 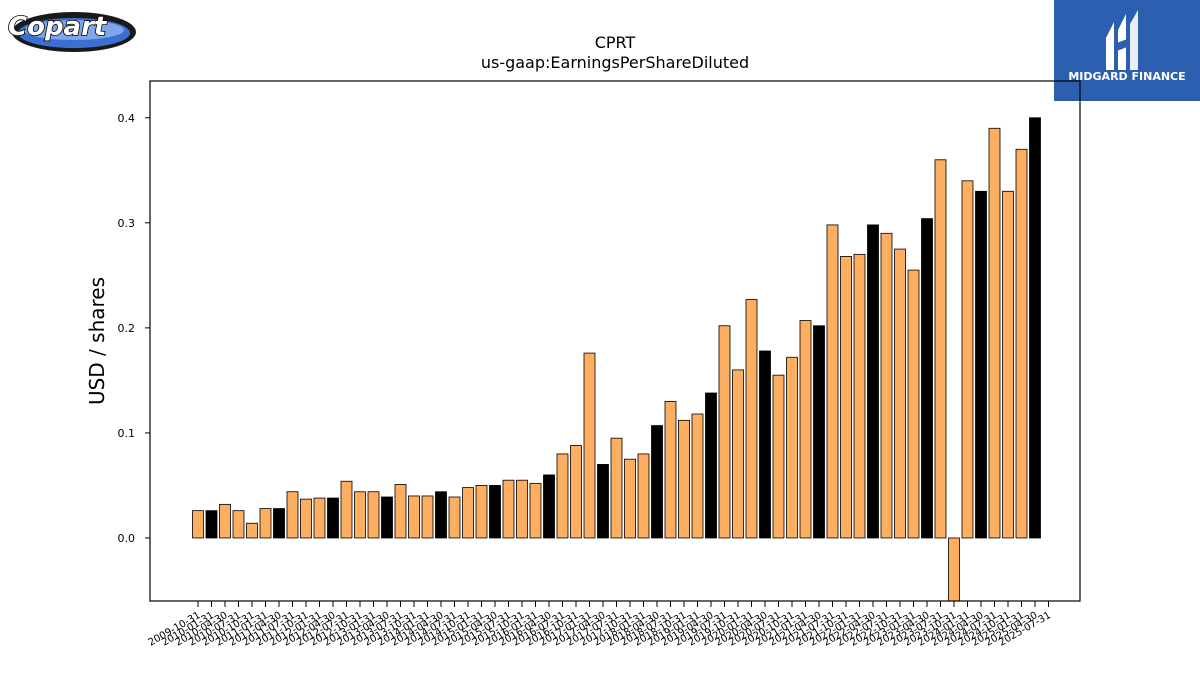 I want to click on midgard-finance-logo: MIDGARD FINANCE, so click(x=1127, y=50).